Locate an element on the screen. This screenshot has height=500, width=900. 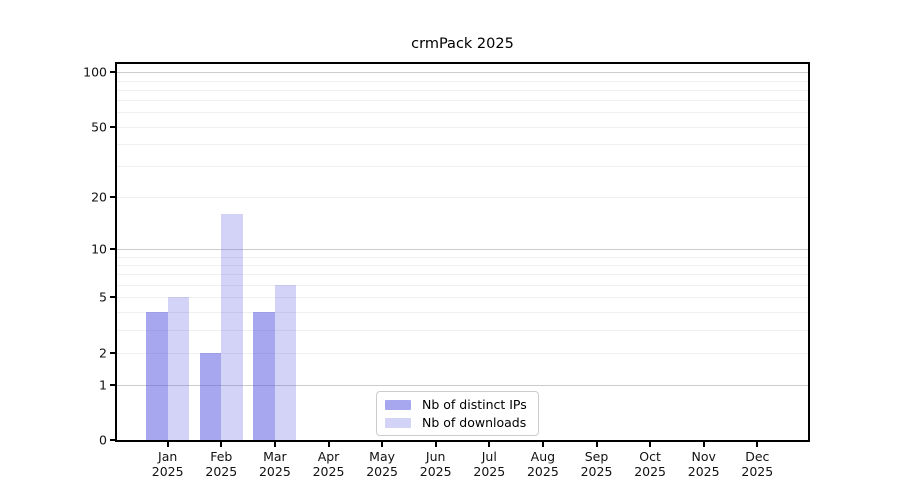
legend-swatch-downloads is located at coordinates (398, 422).